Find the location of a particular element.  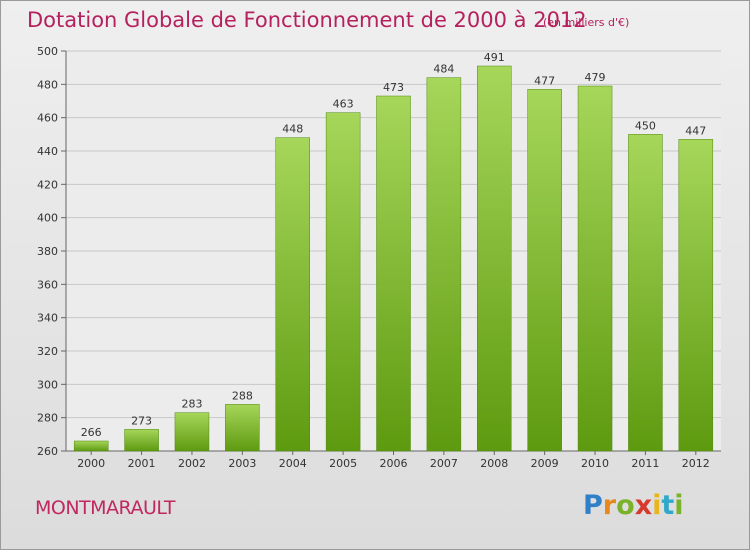

x-tick-label: 2002 is located at coordinates (192, 463).